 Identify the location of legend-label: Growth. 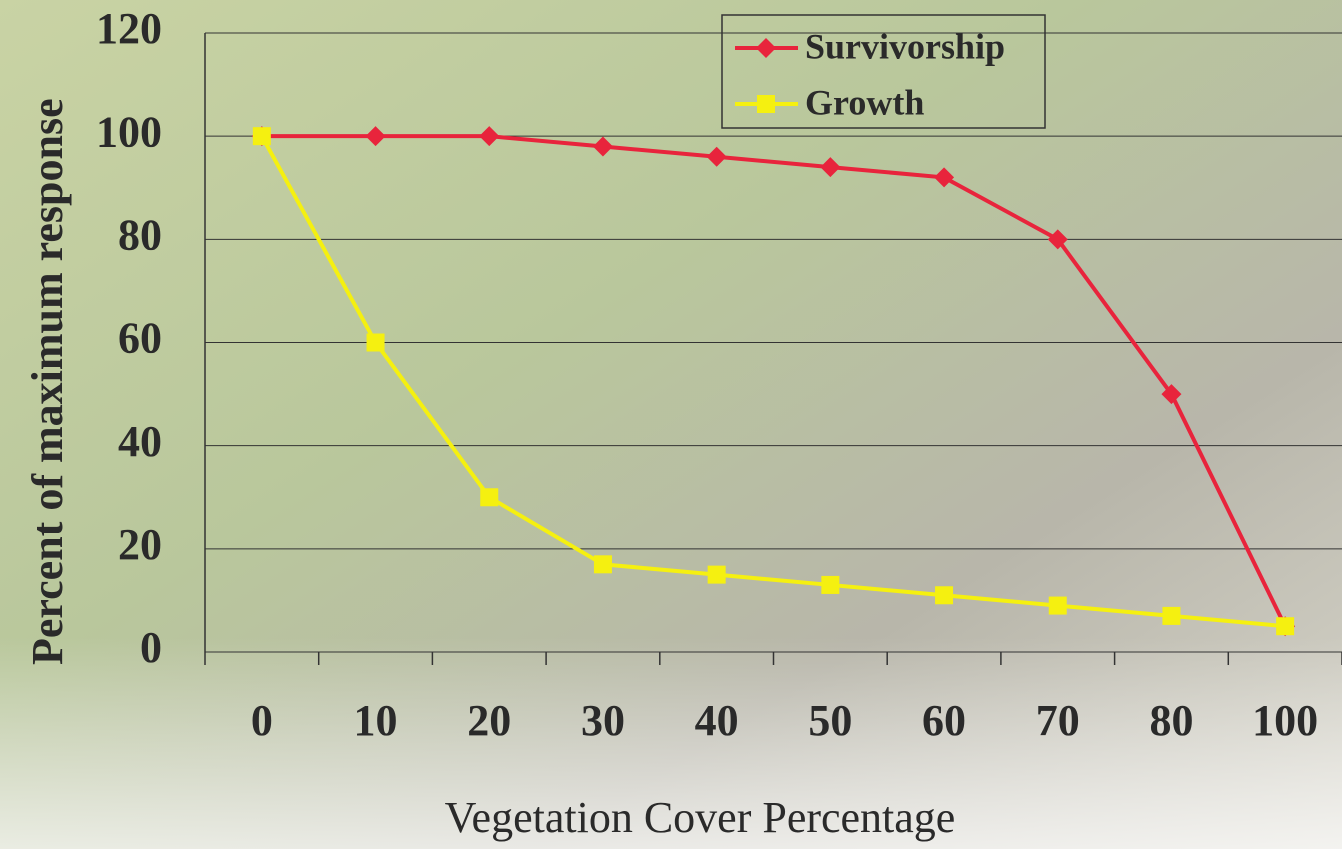
(864, 102).